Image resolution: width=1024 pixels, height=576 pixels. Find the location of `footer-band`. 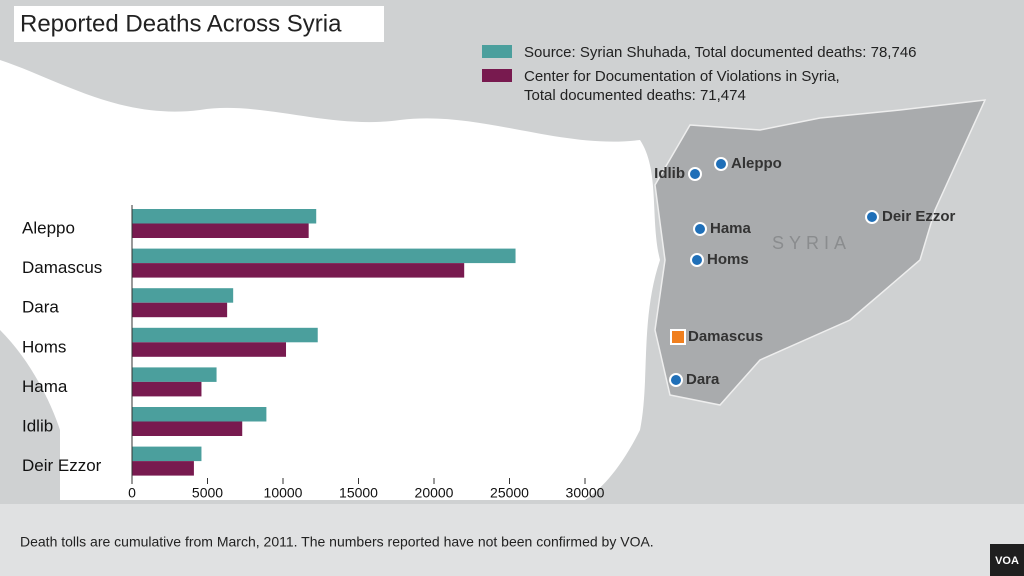

footer-band is located at coordinates (512, 540).